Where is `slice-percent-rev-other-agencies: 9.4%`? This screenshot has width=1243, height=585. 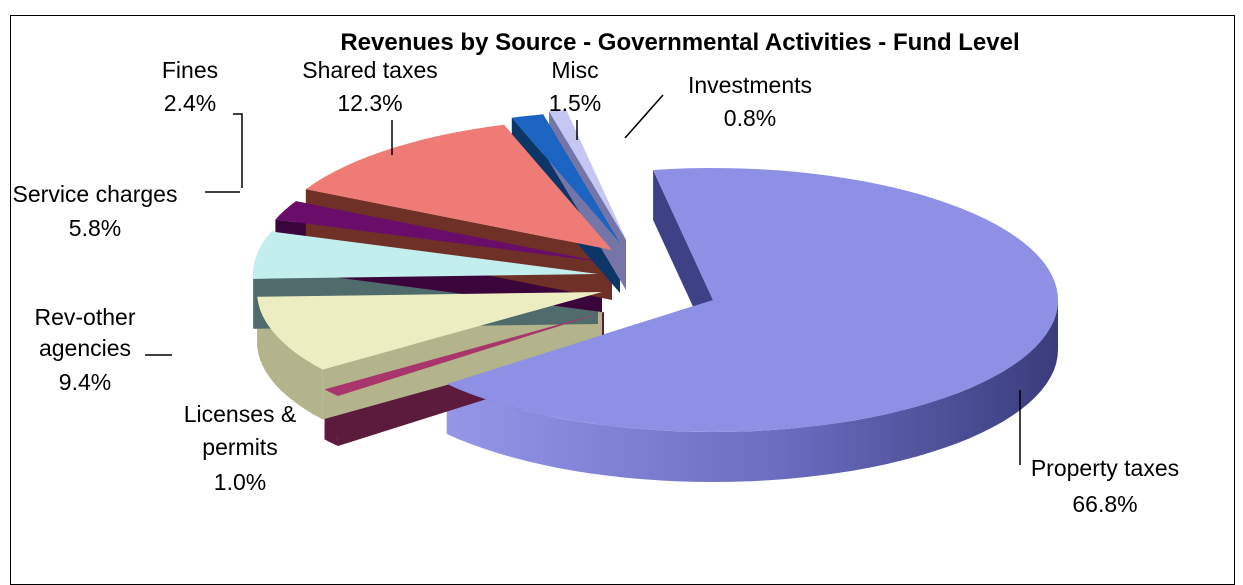 slice-percent-rev-other-agencies: 9.4% is located at coordinates (85, 382).